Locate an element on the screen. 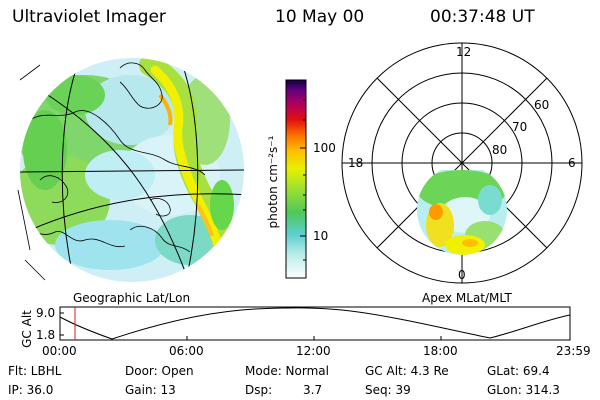  xtick-0600: 06:00 is located at coordinates (186, 351).